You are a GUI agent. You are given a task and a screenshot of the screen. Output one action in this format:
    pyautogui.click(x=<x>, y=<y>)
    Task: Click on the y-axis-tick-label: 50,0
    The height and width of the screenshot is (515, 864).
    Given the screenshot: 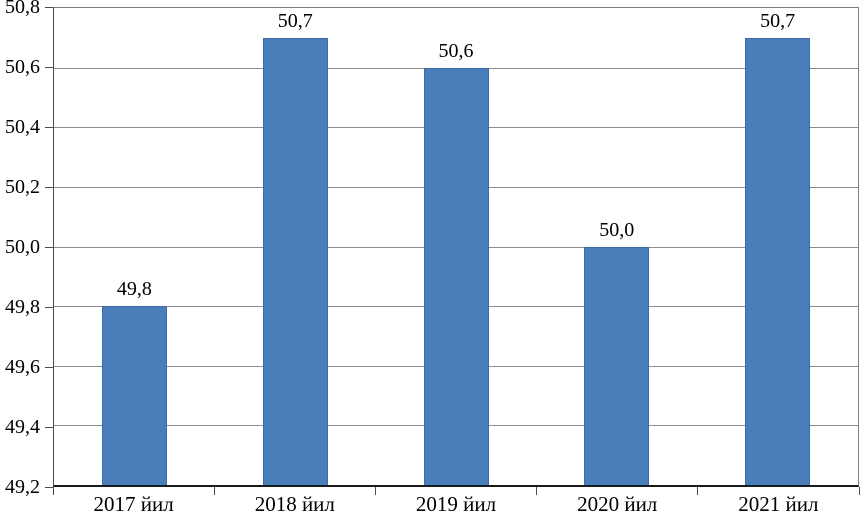 What is the action you would take?
    pyautogui.click(x=22, y=247)
    